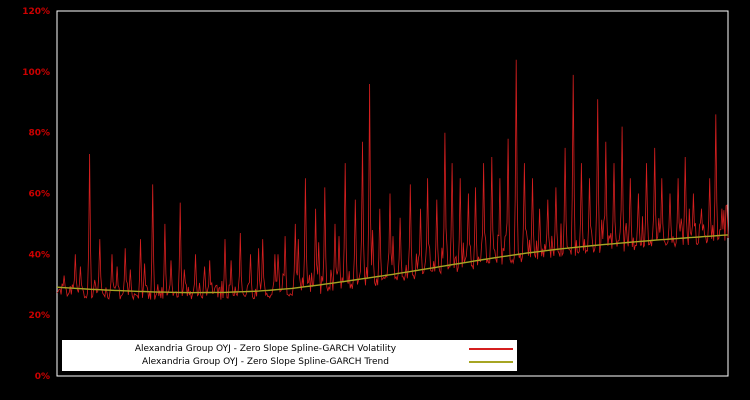  Describe the element at coordinates (39, 134) in the screenshot. I see `y-tick-label: 80%` at that location.